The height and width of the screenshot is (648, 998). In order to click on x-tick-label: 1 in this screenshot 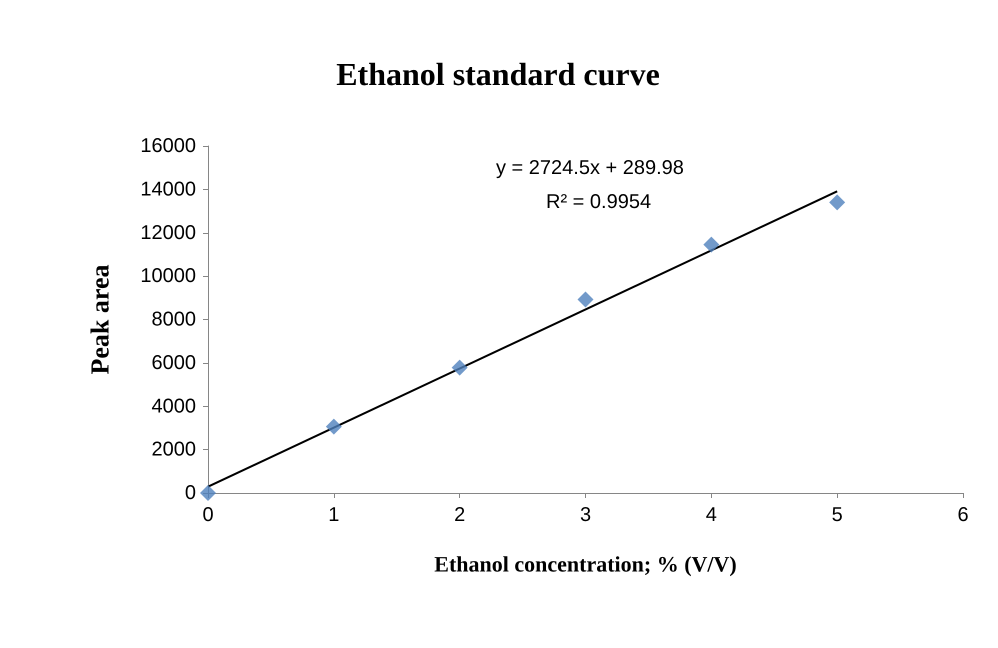, I will do `click(334, 515)`.